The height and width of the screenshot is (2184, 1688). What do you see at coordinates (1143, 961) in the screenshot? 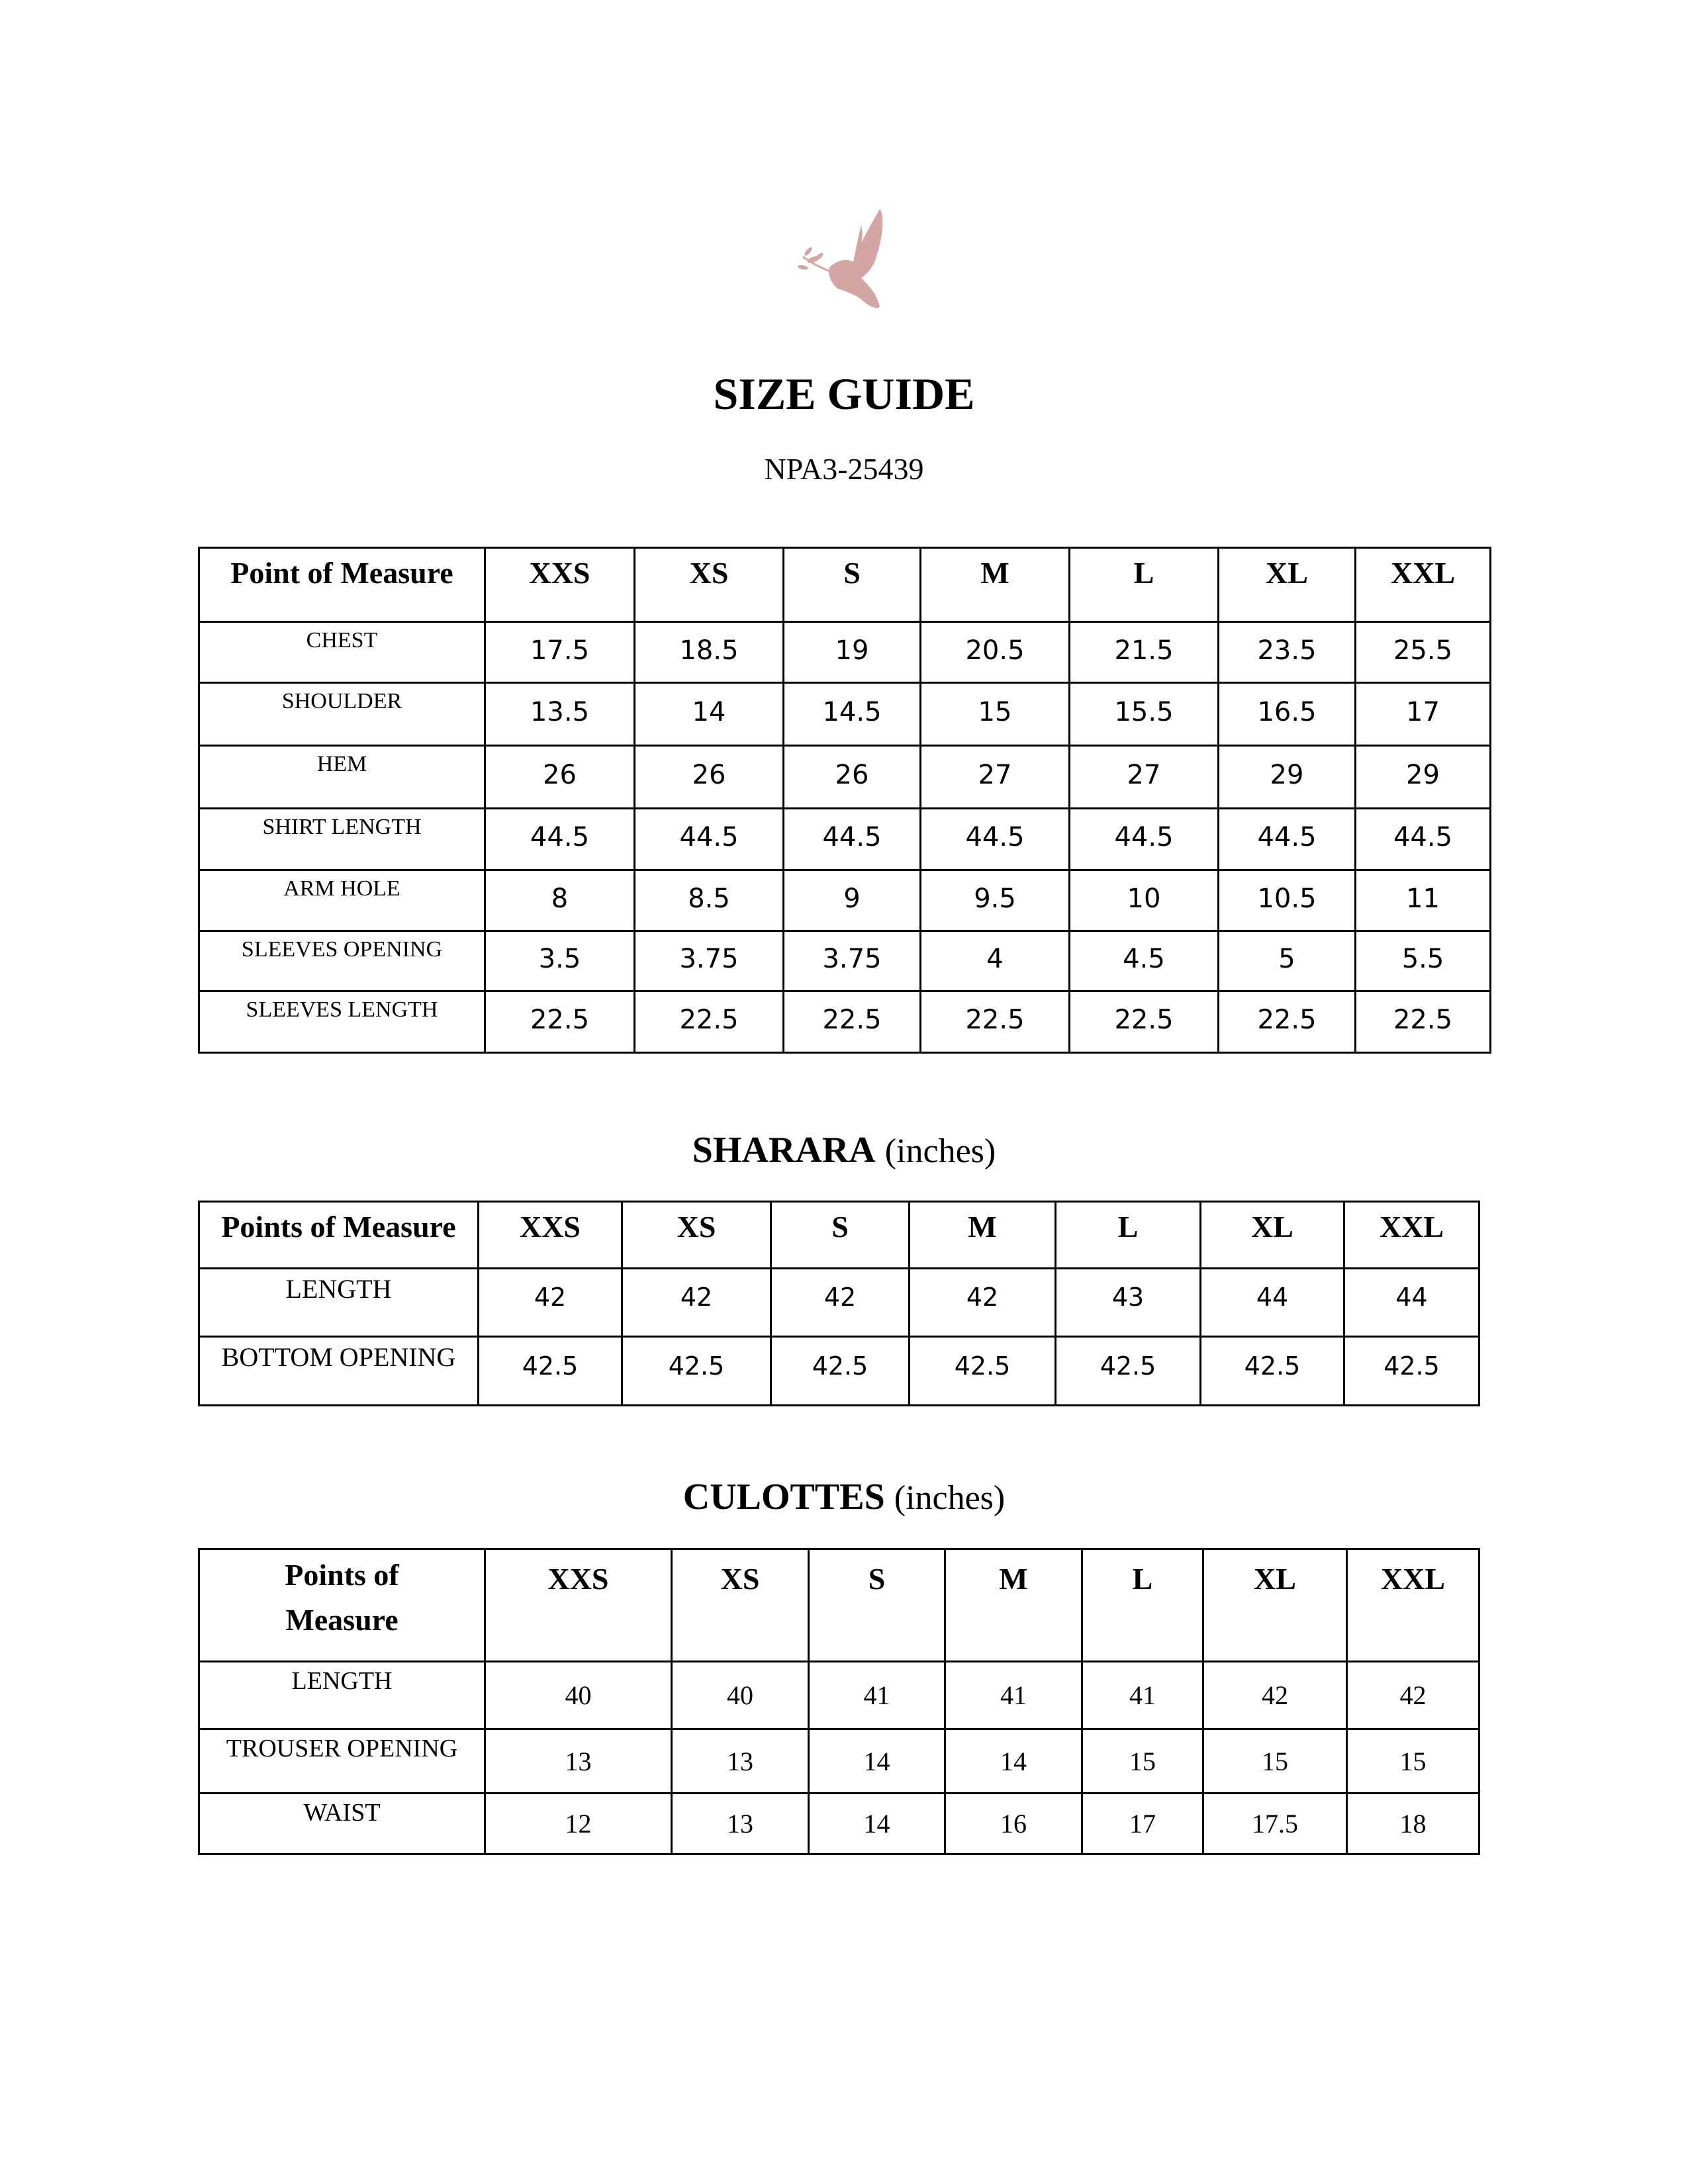
I see `measure-value: 4.5` at bounding box center [1143, 961].